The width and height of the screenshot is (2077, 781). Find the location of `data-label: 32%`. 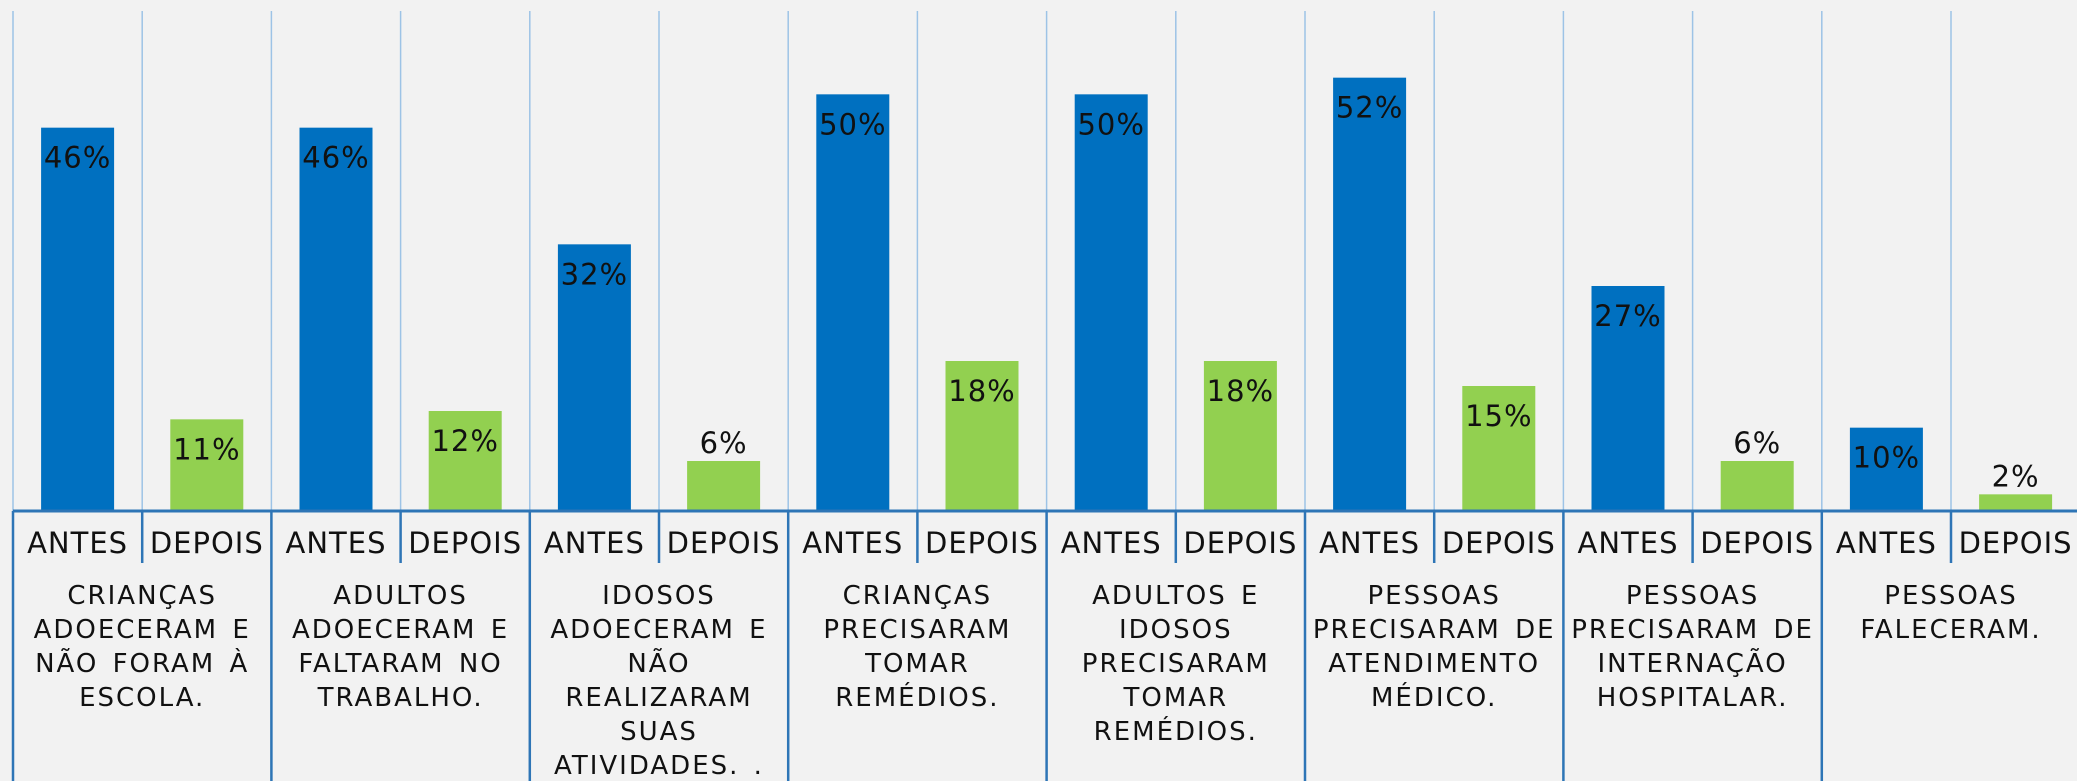

data-label: 32% is located at coordinates (594, 274).